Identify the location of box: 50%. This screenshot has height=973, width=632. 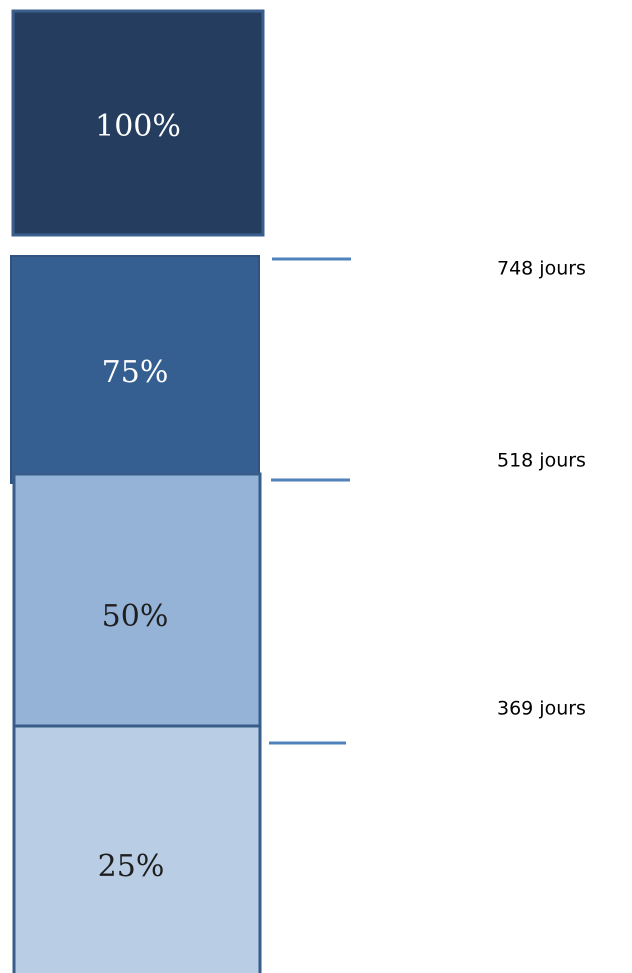
(137, 600).